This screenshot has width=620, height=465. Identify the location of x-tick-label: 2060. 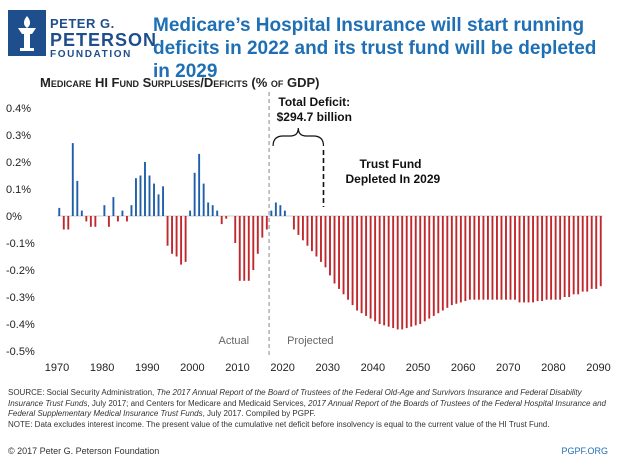
(463, 368).